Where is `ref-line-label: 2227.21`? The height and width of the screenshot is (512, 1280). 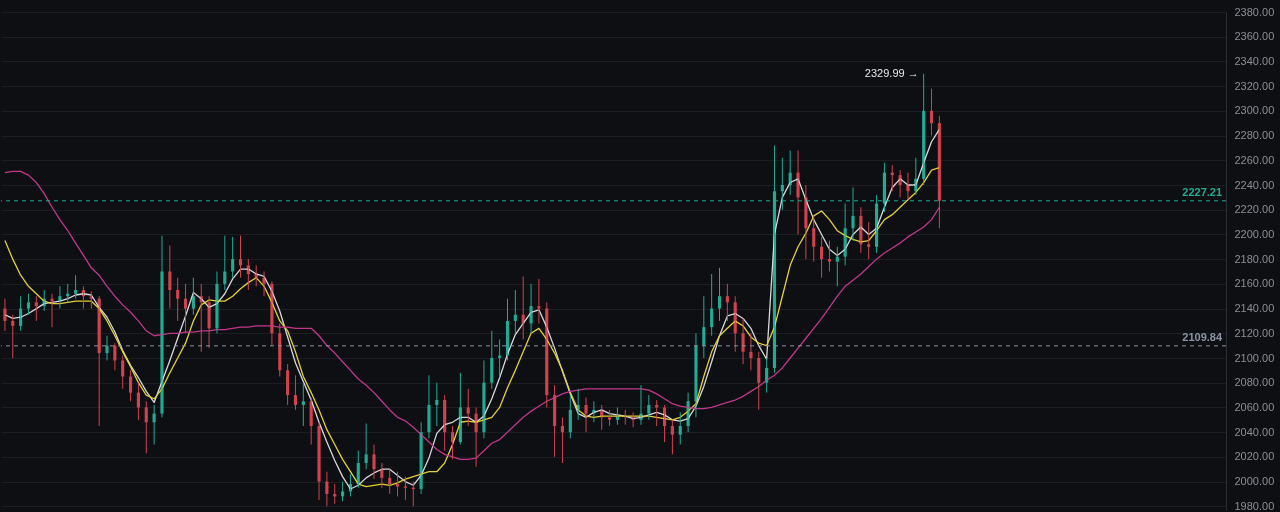 ref-line-label: 2227.21 is located at coordinates (1202, 191).